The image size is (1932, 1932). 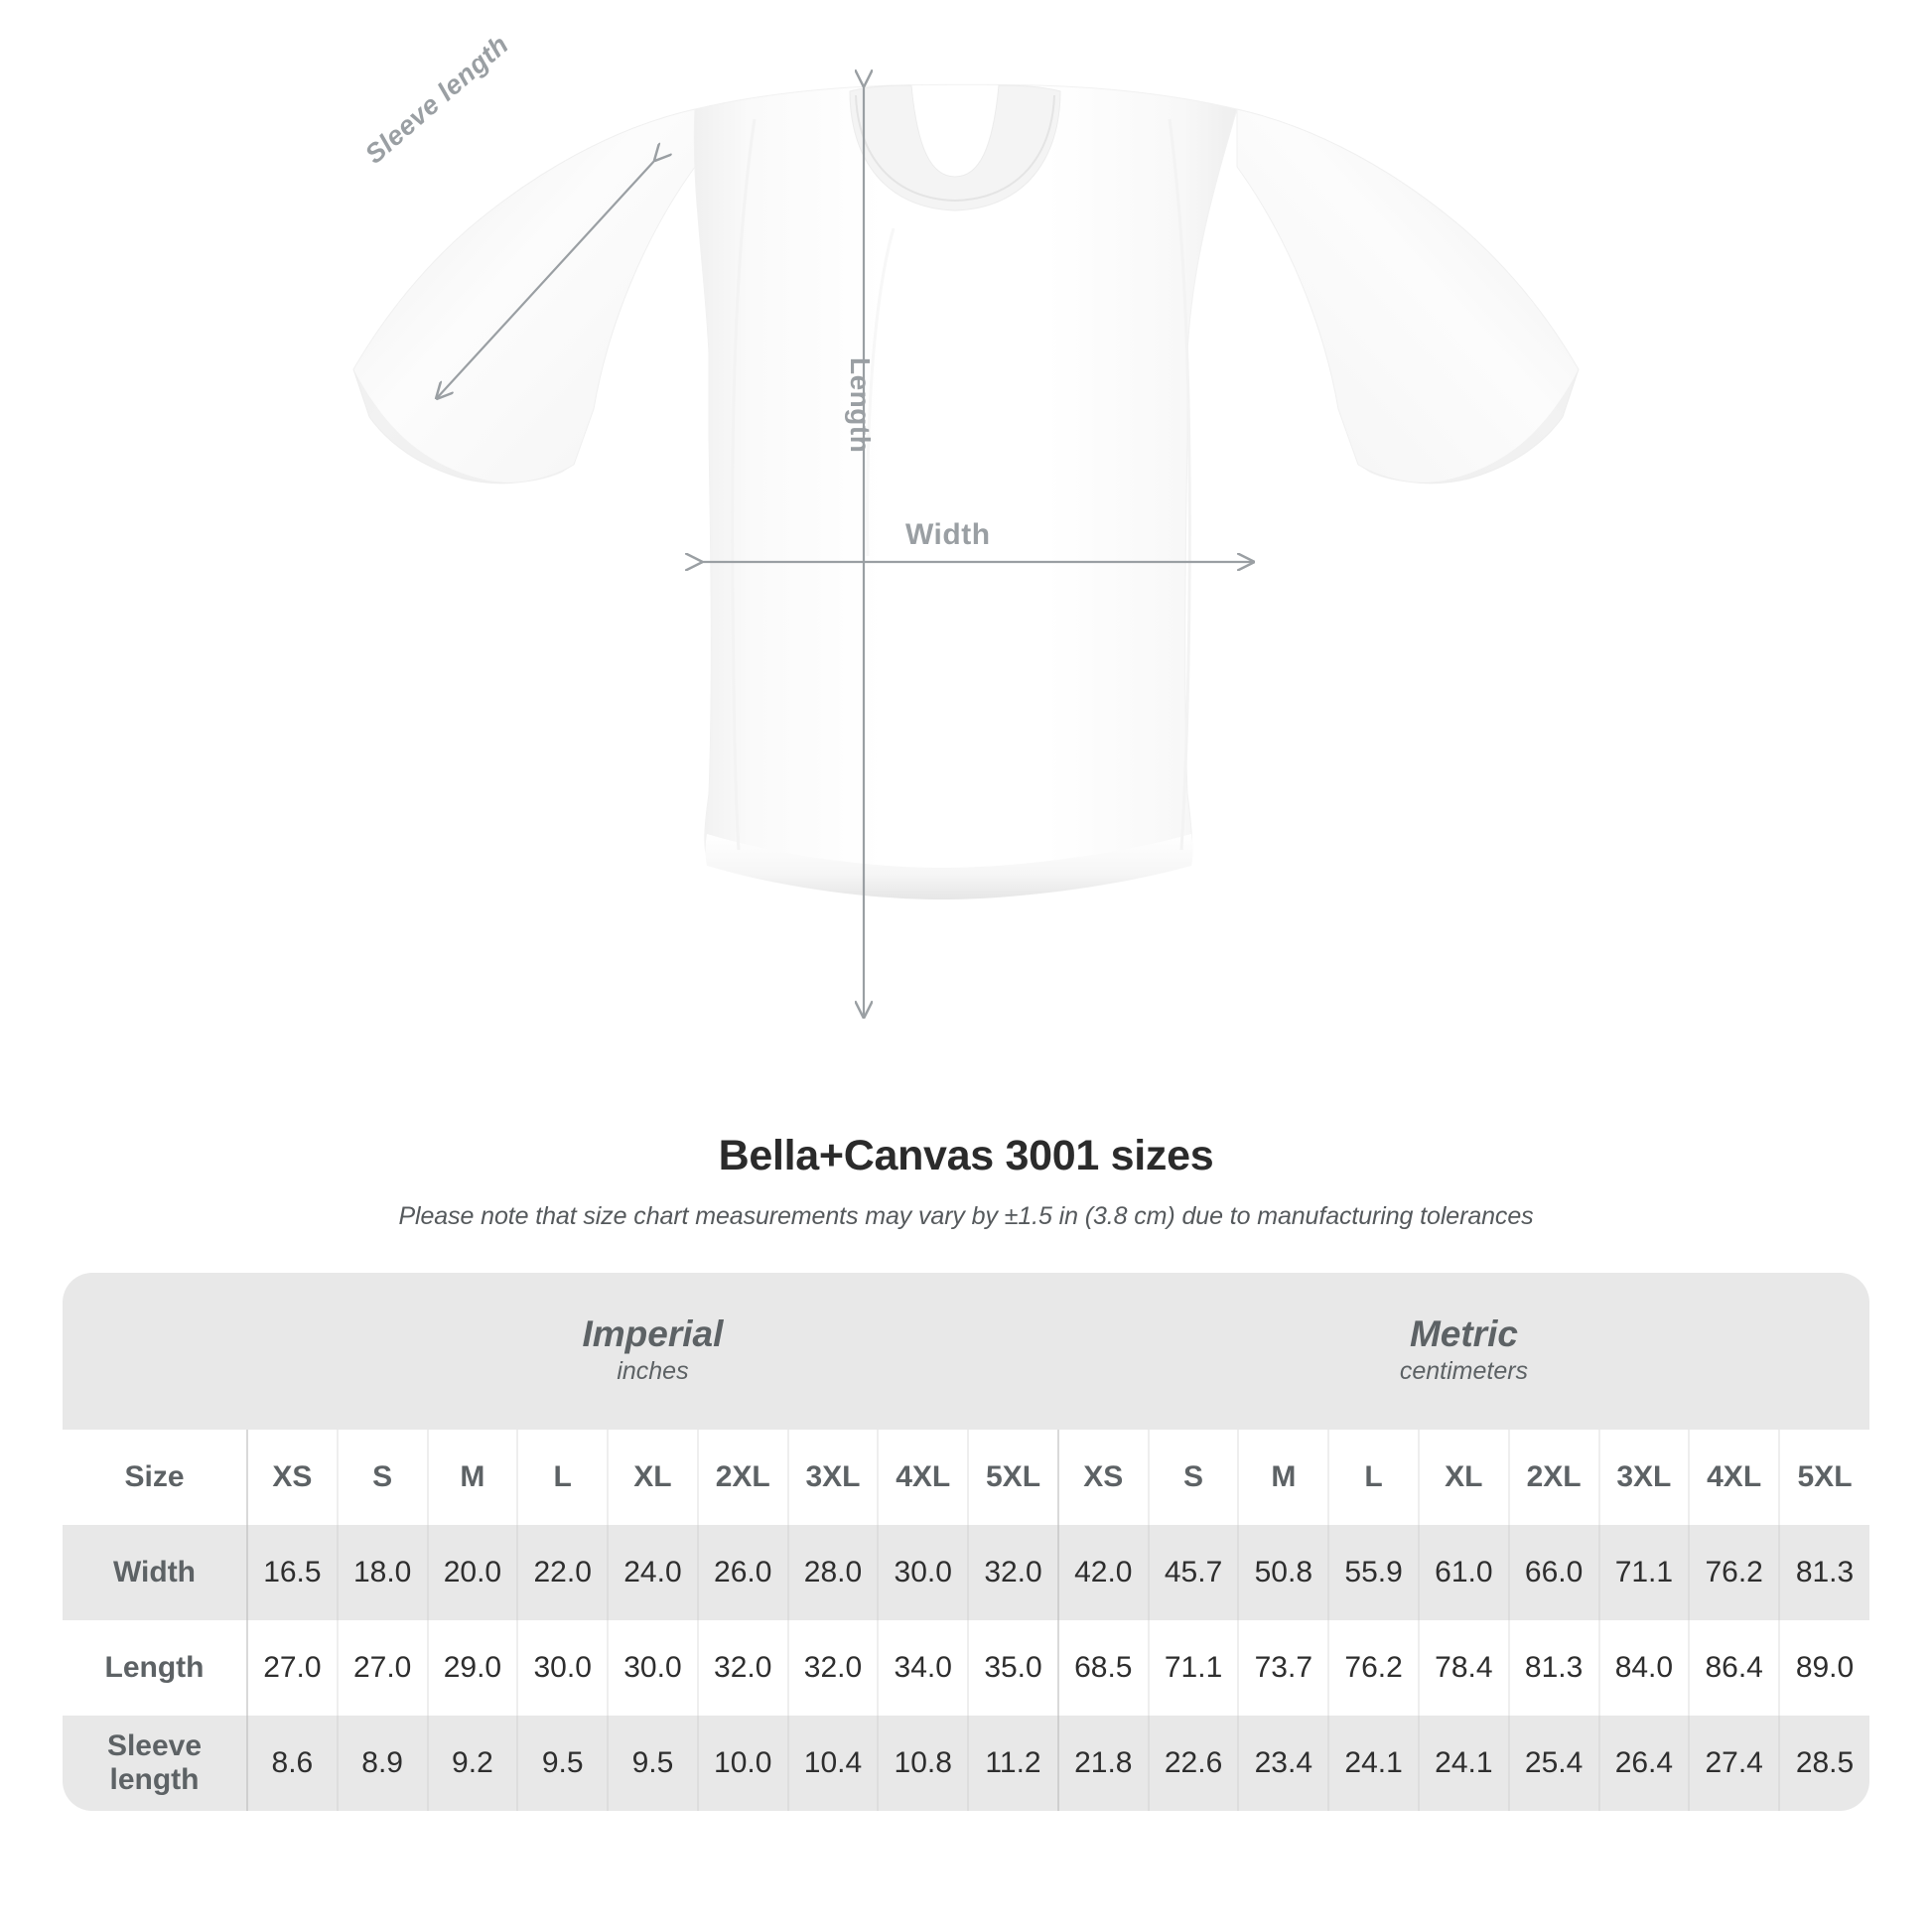 I want to click on left-sleeve, so click(x=524, y=296).